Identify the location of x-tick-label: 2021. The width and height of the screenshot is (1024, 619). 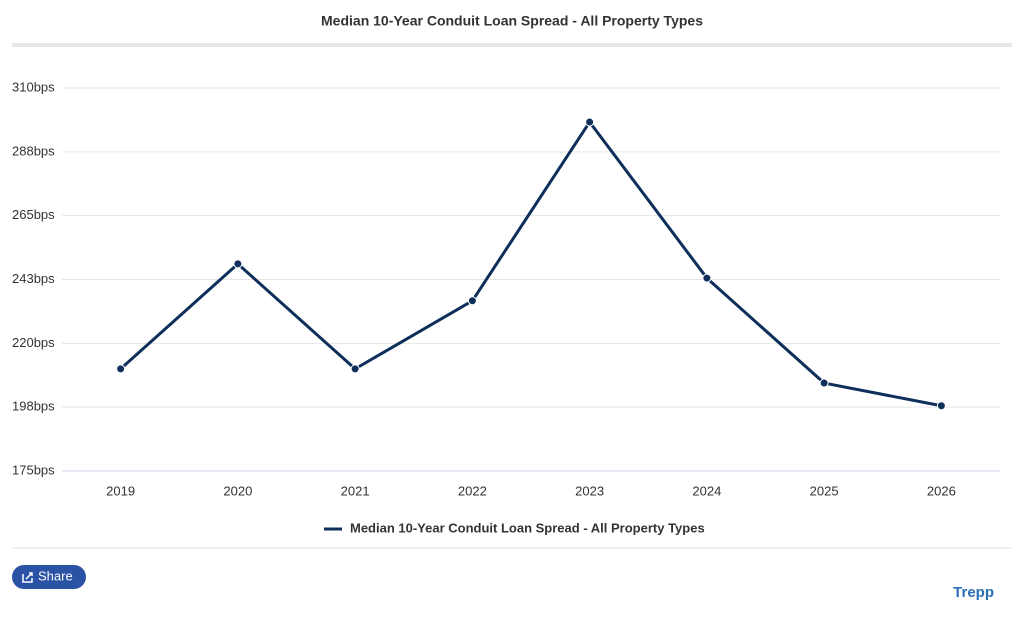
(355, 490).